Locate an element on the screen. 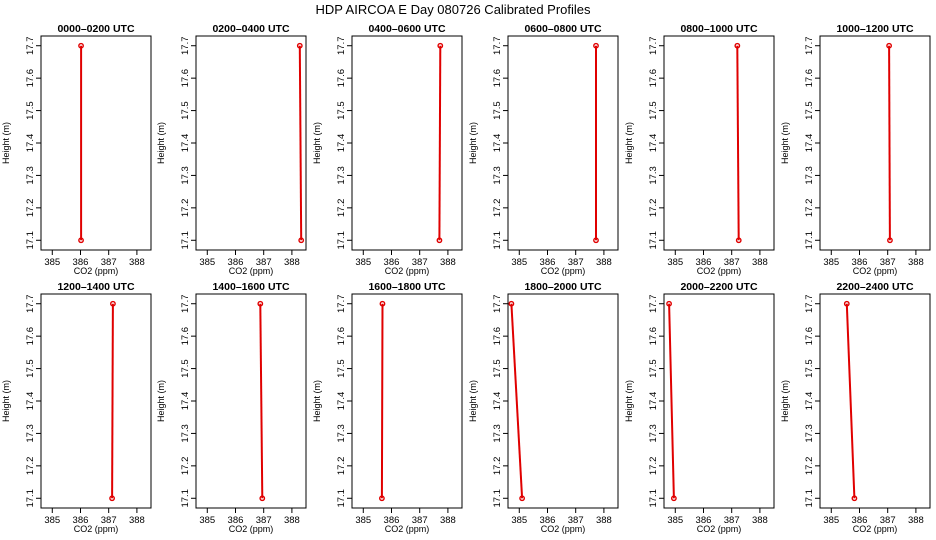 The image size is (936, 540). panel-title: 1800–2000 UTC is located at coordinates (562, 287).